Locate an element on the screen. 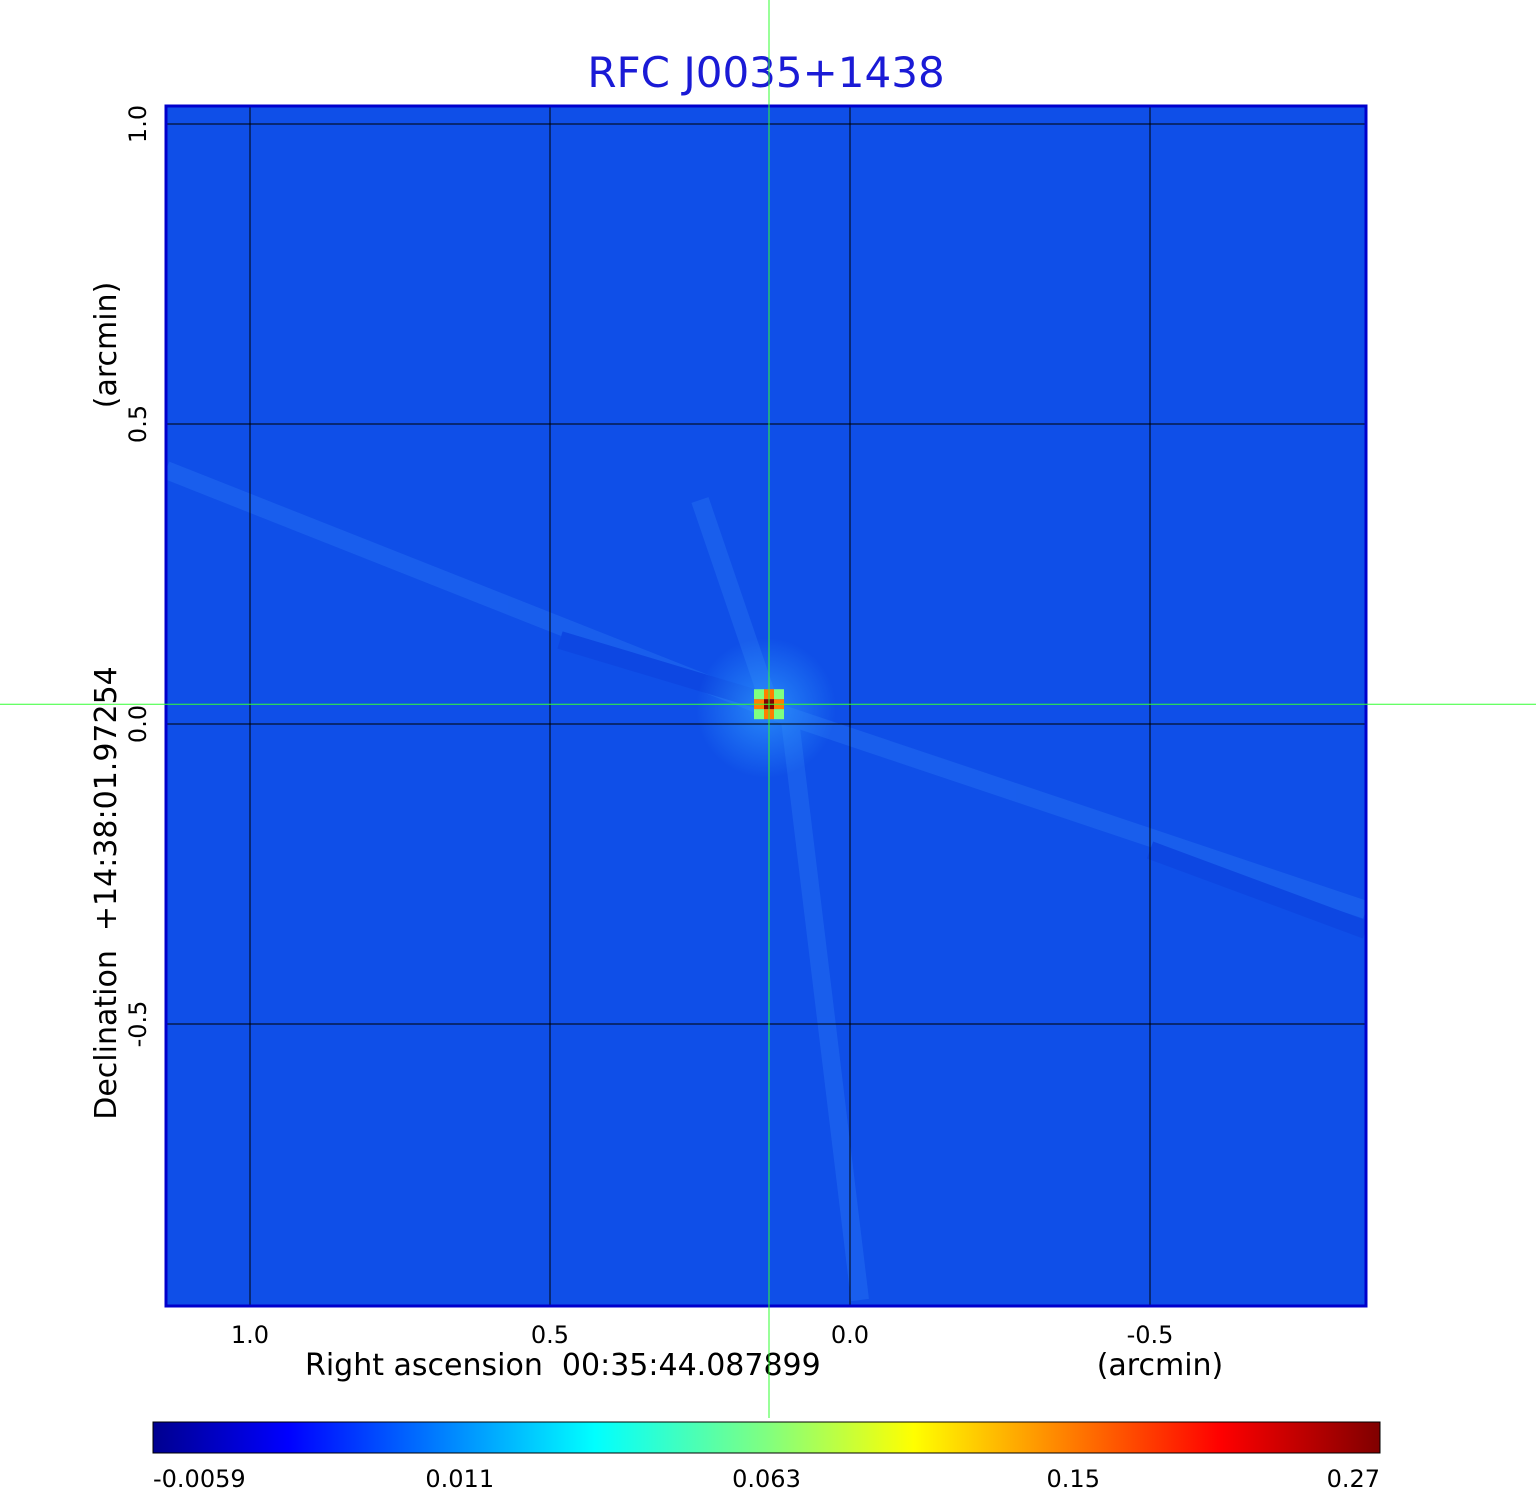 The image size is (1536, 1511). x-tick-labels: 1.0 0.5 0.0 -0.5 is located at coordinates (702, 1335).